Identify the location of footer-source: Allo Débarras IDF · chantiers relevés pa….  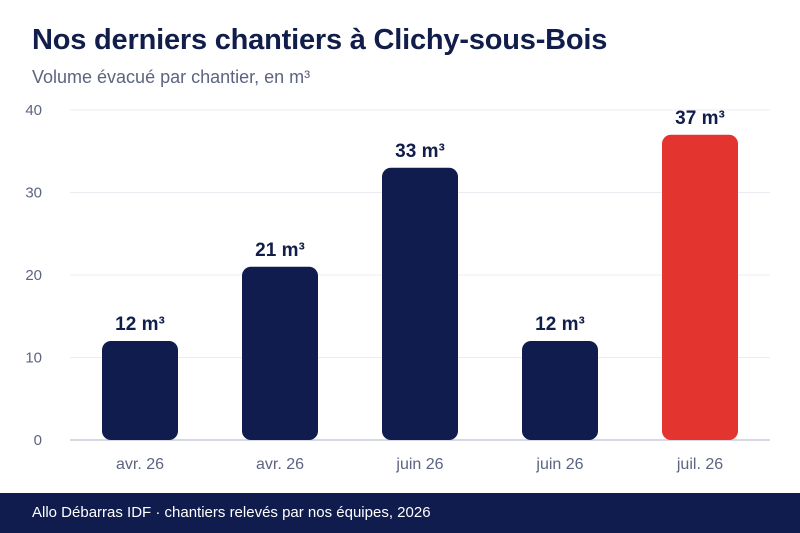
(400, 513).